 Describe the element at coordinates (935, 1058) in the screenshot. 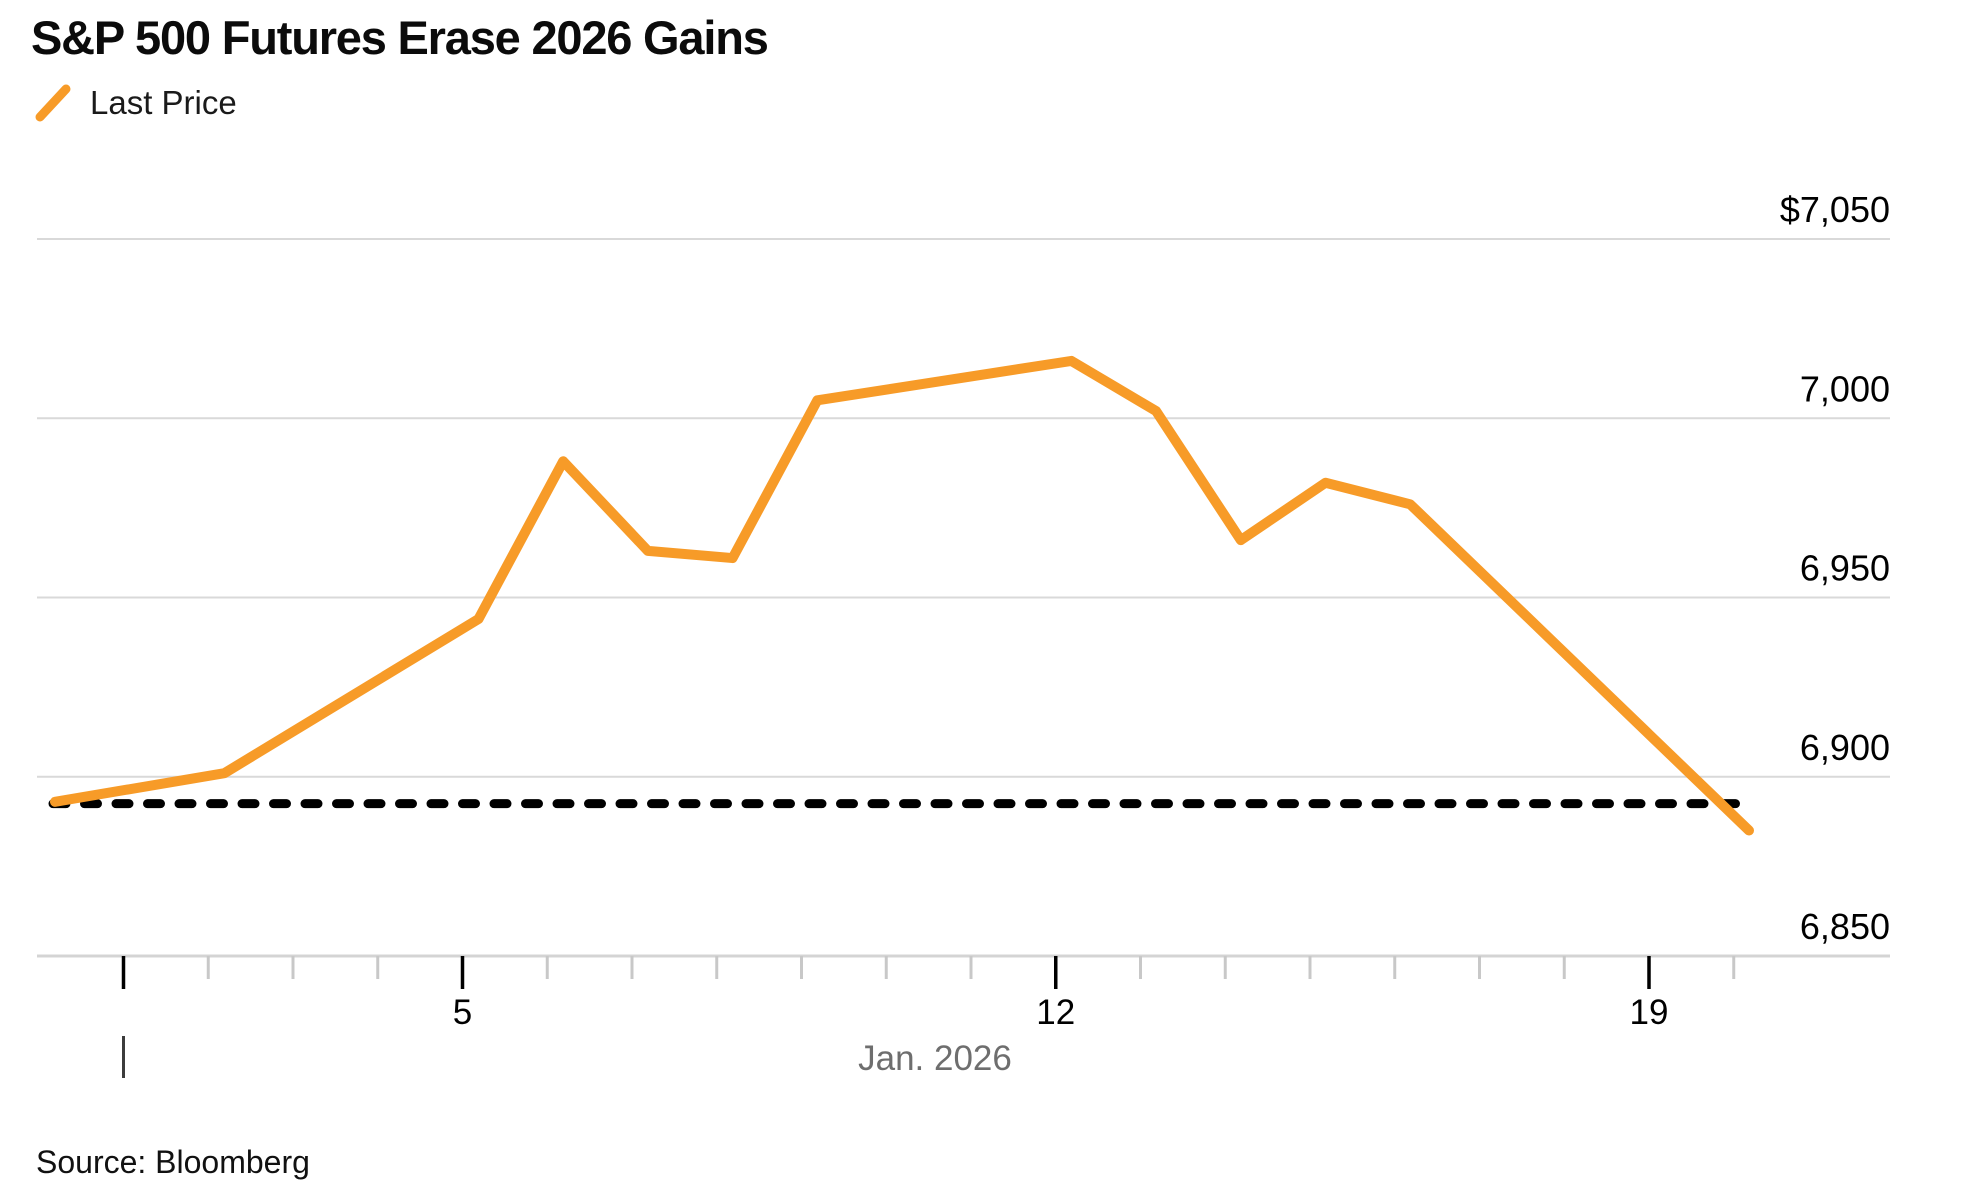

I see `month-label: Jan. 2026` at that location.